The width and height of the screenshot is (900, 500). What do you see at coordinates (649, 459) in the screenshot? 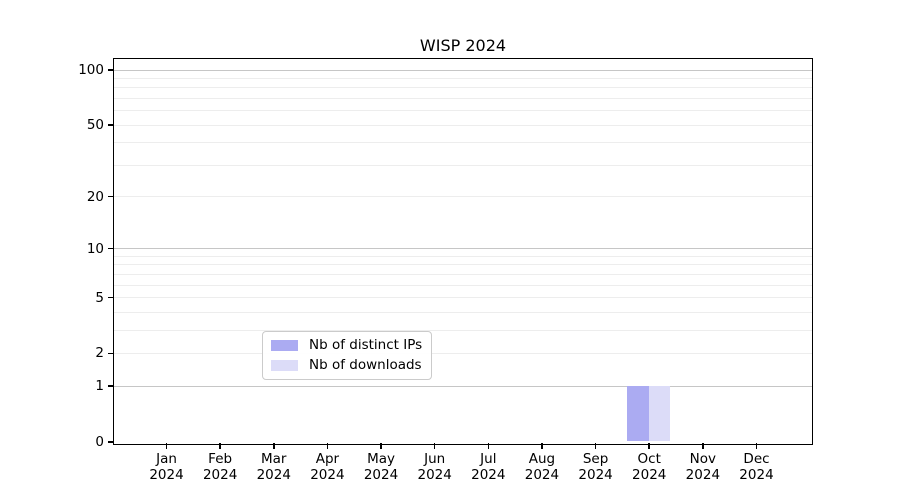
I see `x-tick-month: Oct` at bounding box center [649, 459].